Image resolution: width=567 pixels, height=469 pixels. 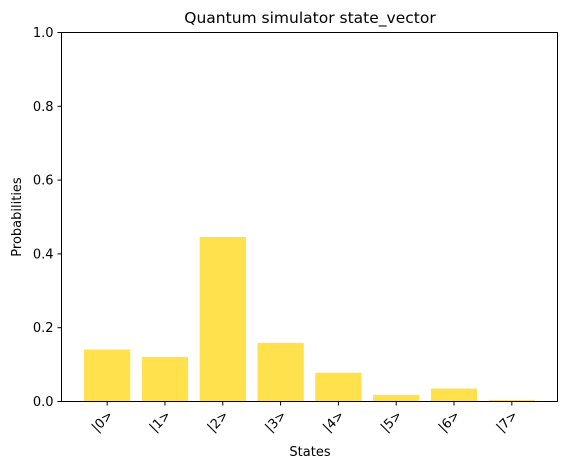 I want to click on x-tick-label: |6>, so click(x=449, y=421).